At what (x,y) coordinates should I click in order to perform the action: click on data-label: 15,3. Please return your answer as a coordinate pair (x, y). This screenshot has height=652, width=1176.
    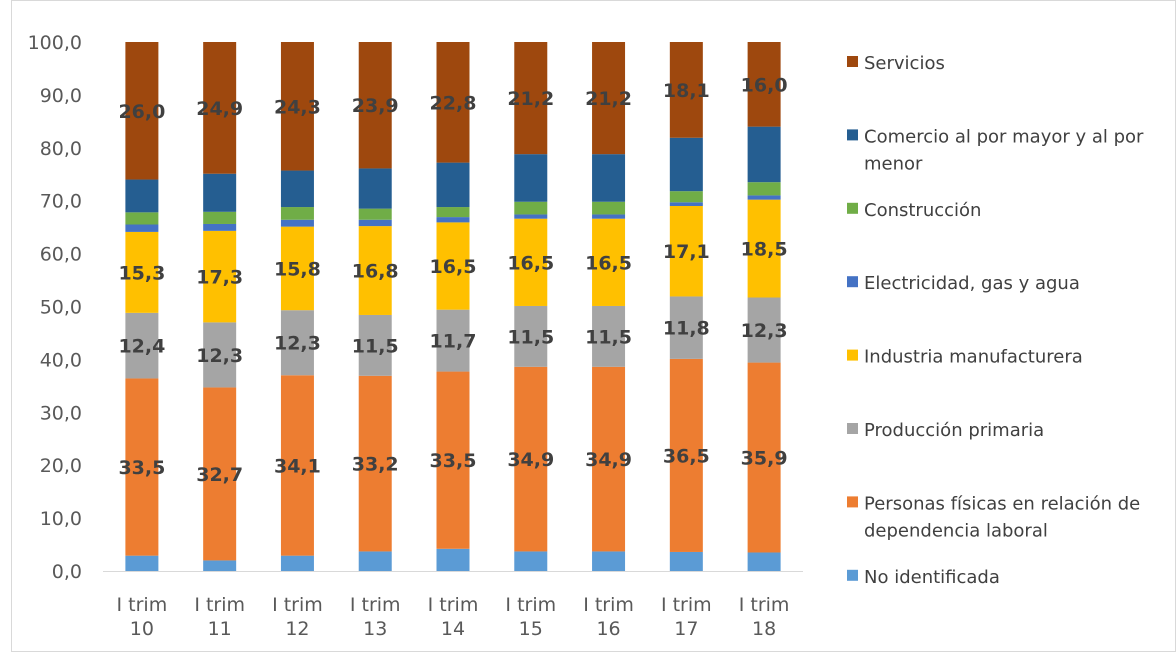
    Looking at the image, I should click on (141, 273).